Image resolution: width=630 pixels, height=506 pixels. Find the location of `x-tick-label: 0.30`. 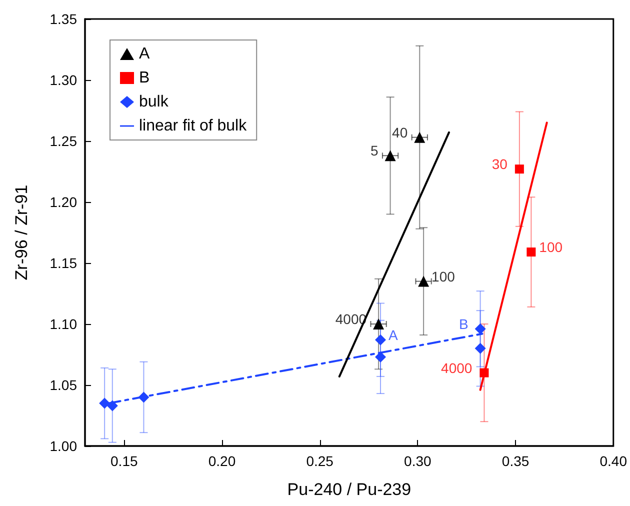

x-tick-label: 0.30 is located at coordinates (418, 461).